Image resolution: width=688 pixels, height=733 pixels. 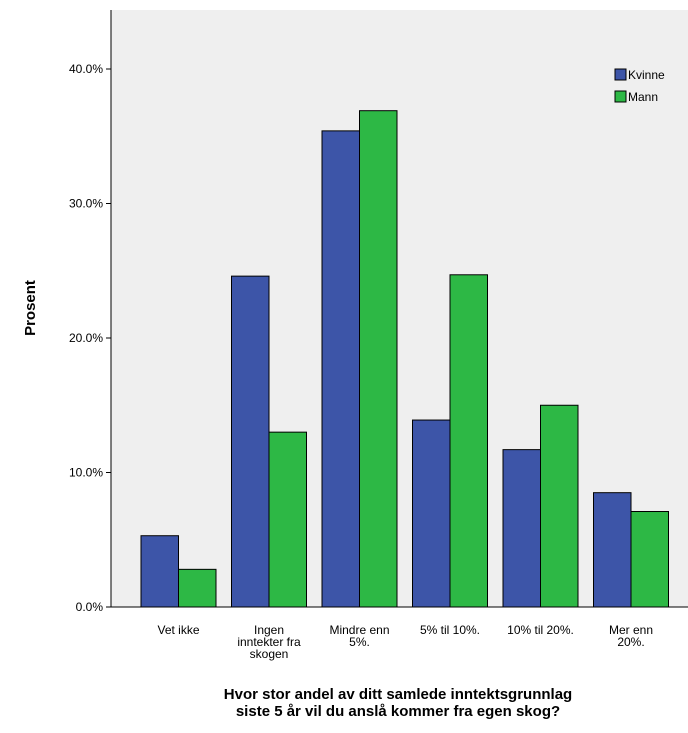 What do you see at coordinates (269, 642) in the screenshot?
I see `x-category-label: Ingen inntekter fra skogen` at bounding box center [269, 642].